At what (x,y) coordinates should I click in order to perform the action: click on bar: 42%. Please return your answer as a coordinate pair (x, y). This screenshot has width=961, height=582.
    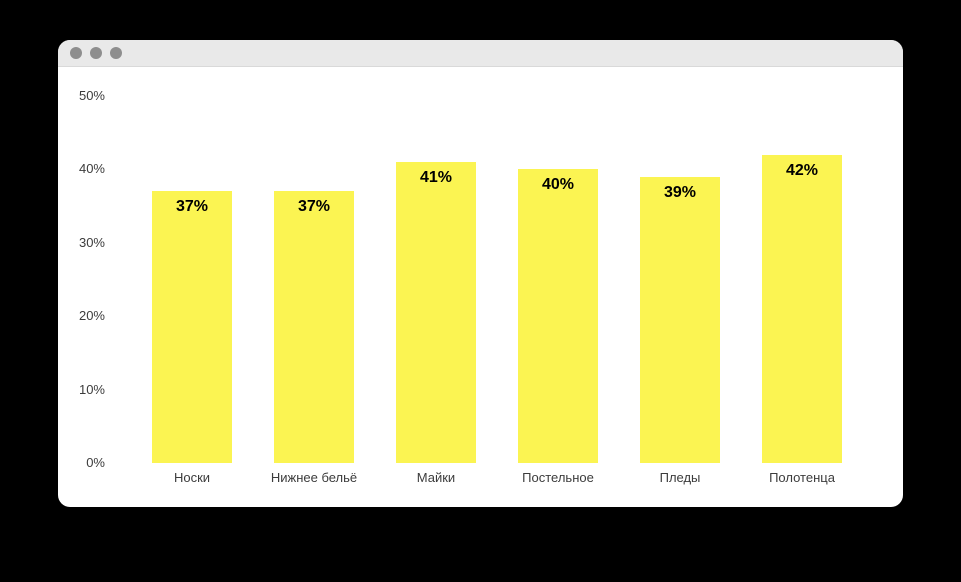
    Looking at the image, I should click on (802, 308).